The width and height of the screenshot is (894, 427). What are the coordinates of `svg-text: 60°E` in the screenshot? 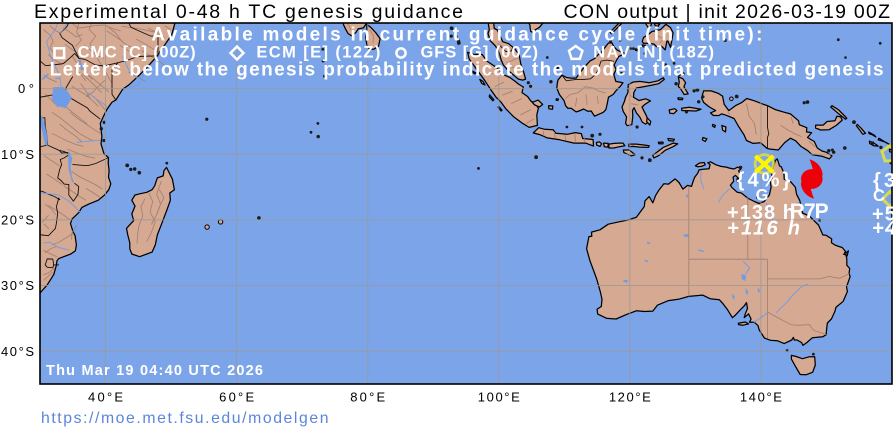 It's located at (236, 397).